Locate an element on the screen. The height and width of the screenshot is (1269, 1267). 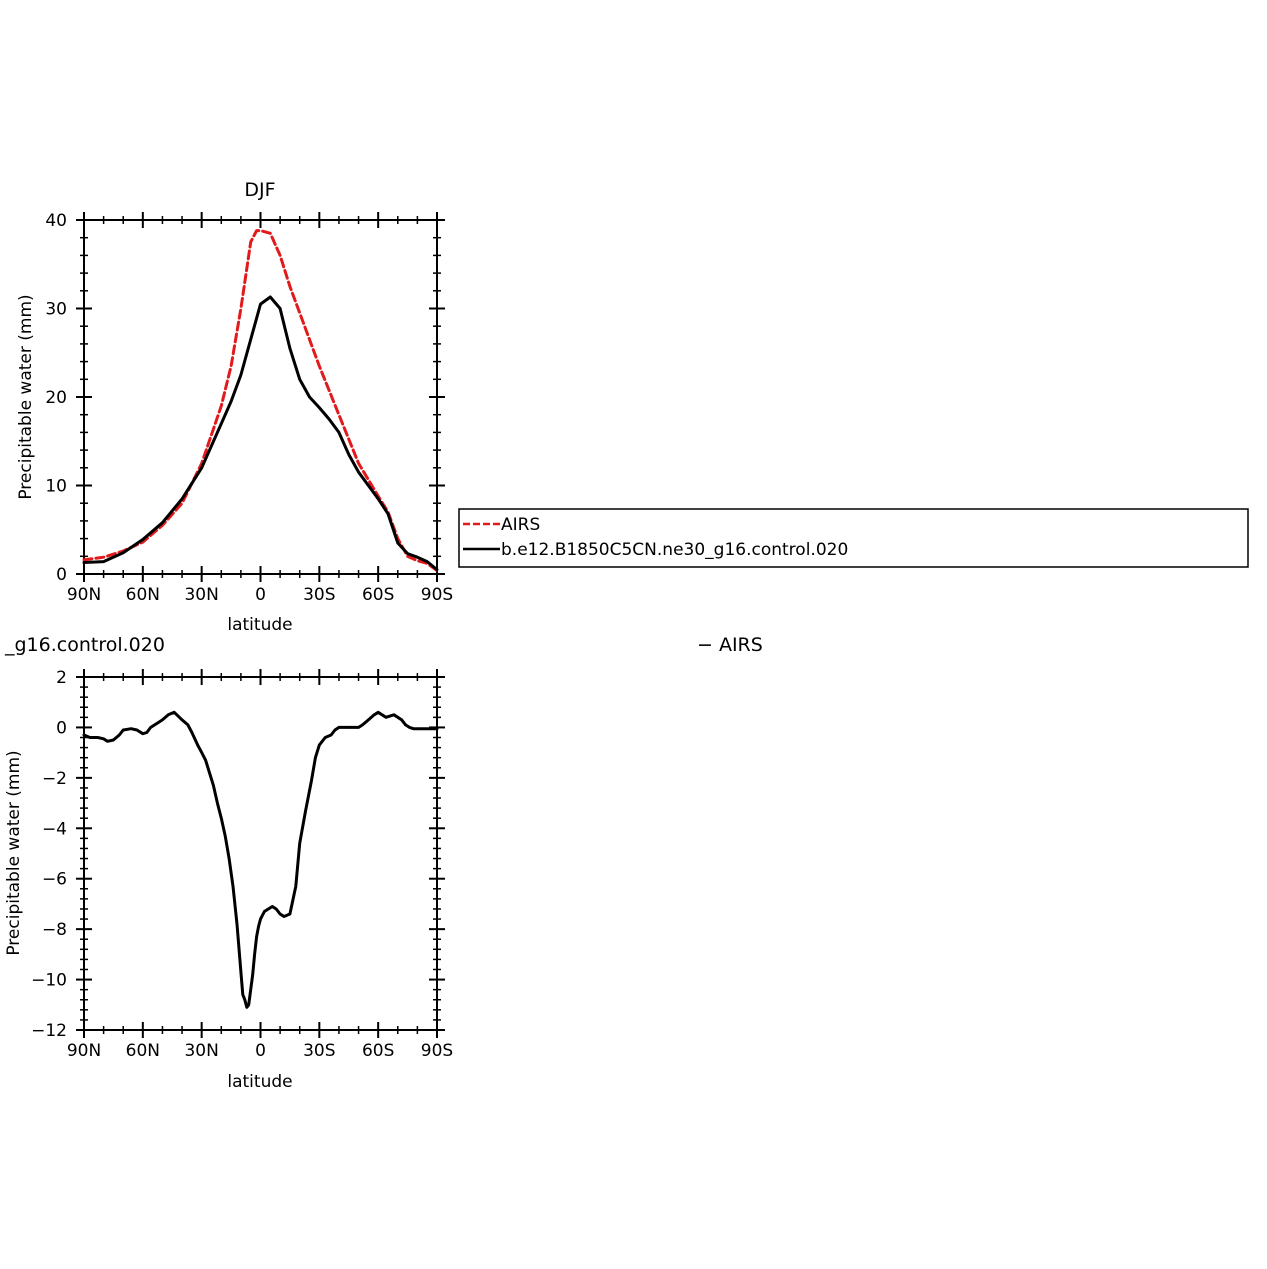
bottom-y-axis-label: Precipitable water (mm) is located at coordinates (14, 852).